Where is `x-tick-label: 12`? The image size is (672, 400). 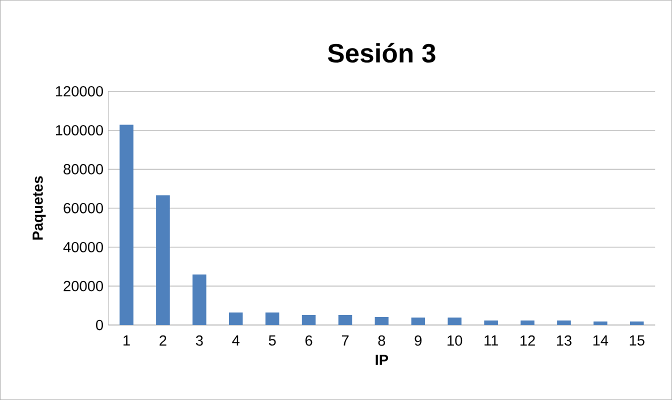
x-tick-label: 12 is located at coordinates (527, 340).